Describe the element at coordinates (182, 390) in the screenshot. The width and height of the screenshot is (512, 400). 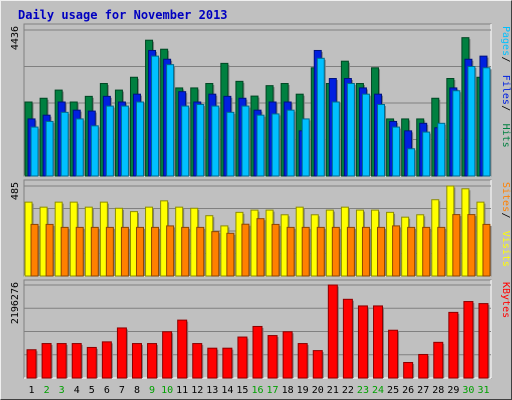
I see `x-tick-day-11: 11` at that location.